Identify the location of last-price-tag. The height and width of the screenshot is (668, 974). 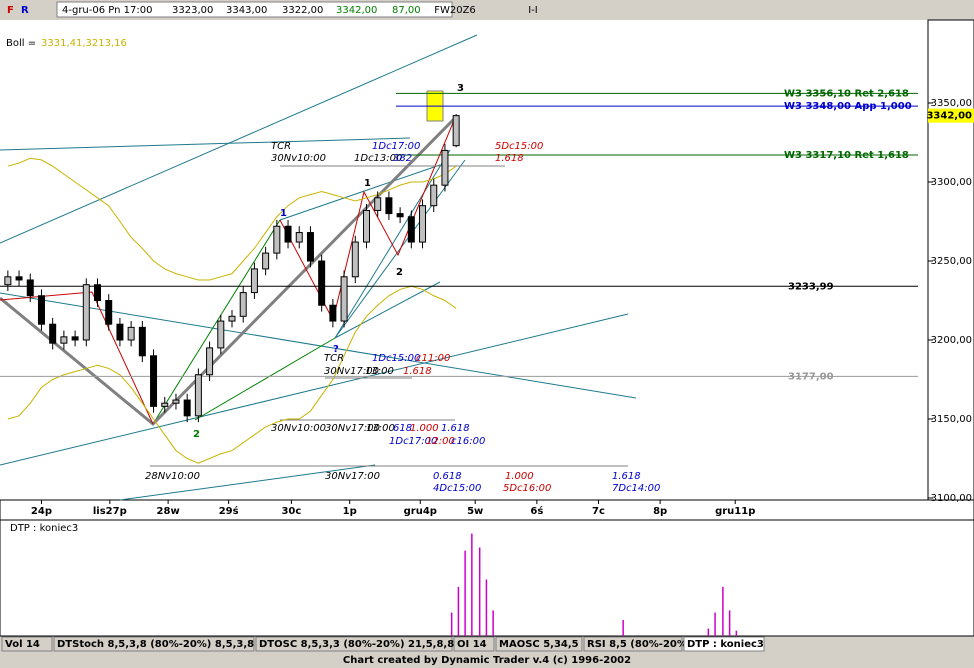
(951, 115).